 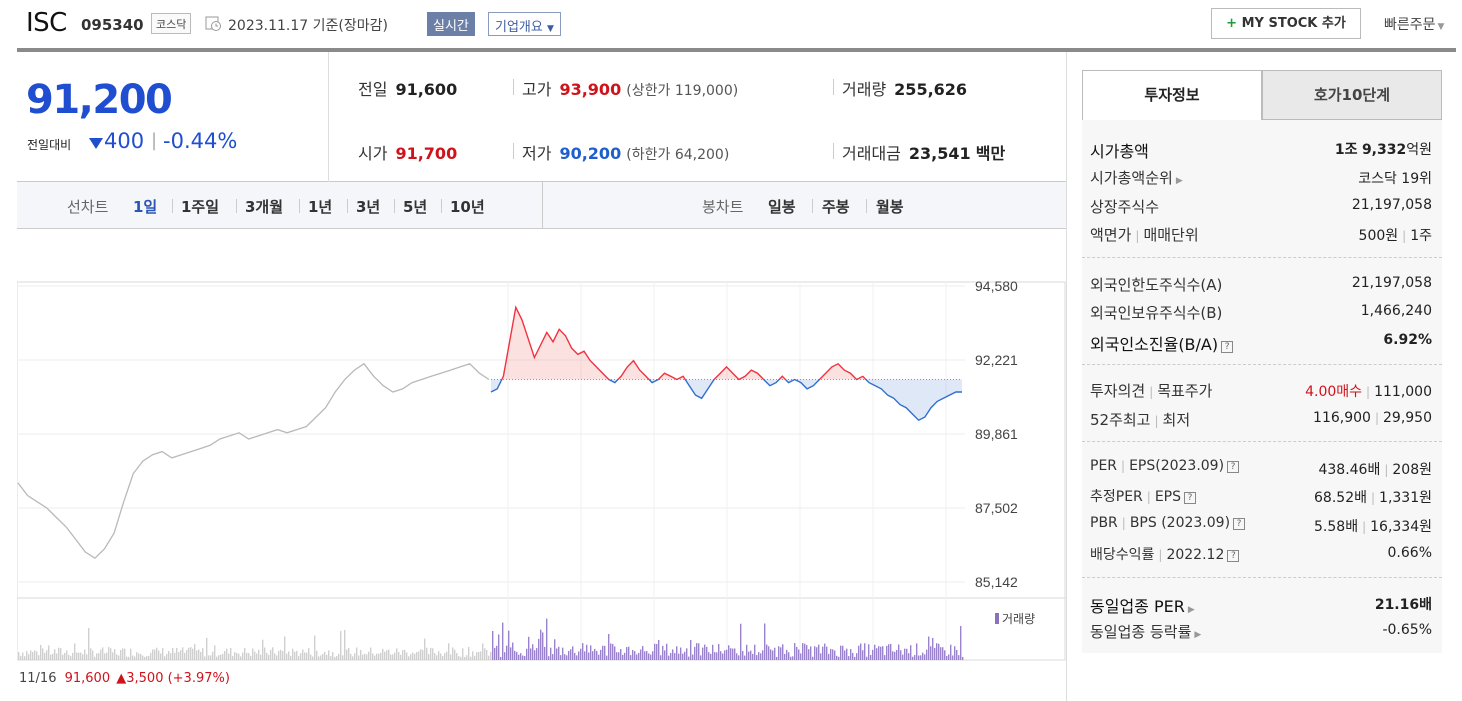 What do you see at coordinates (415, 207) in the screenshot?
I see `tab-5year: 5년` at bounding box center [415, 207].